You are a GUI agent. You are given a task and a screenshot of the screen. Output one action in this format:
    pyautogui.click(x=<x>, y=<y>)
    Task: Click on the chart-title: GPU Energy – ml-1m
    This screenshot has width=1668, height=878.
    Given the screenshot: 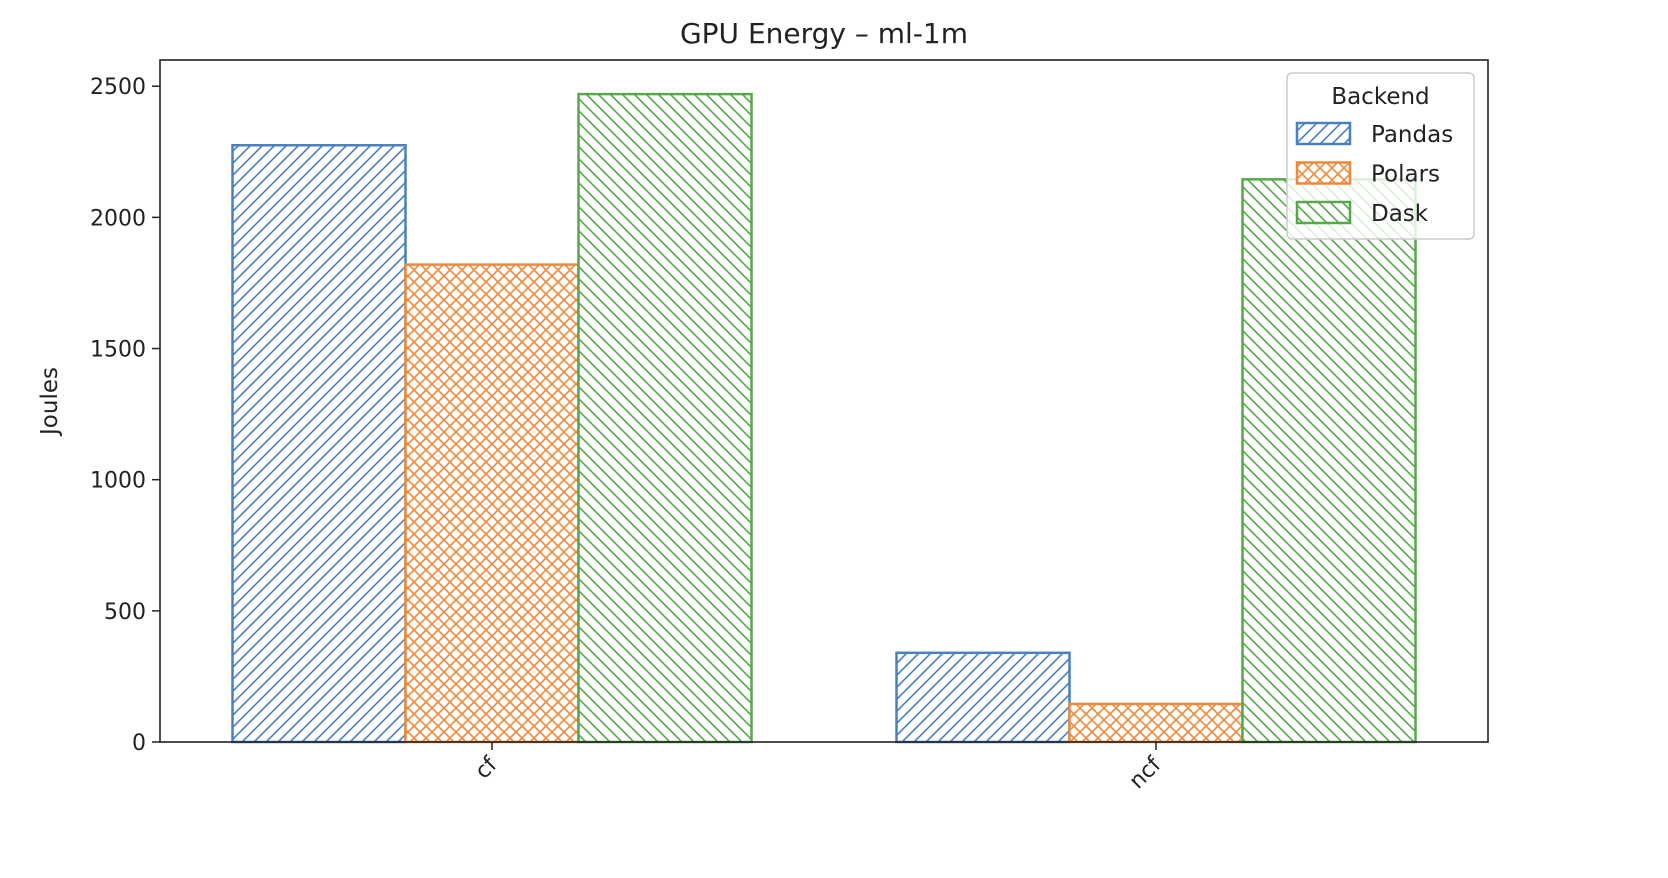 What is the action you would take?
    pyautogui.click(x=824, y=33)
    